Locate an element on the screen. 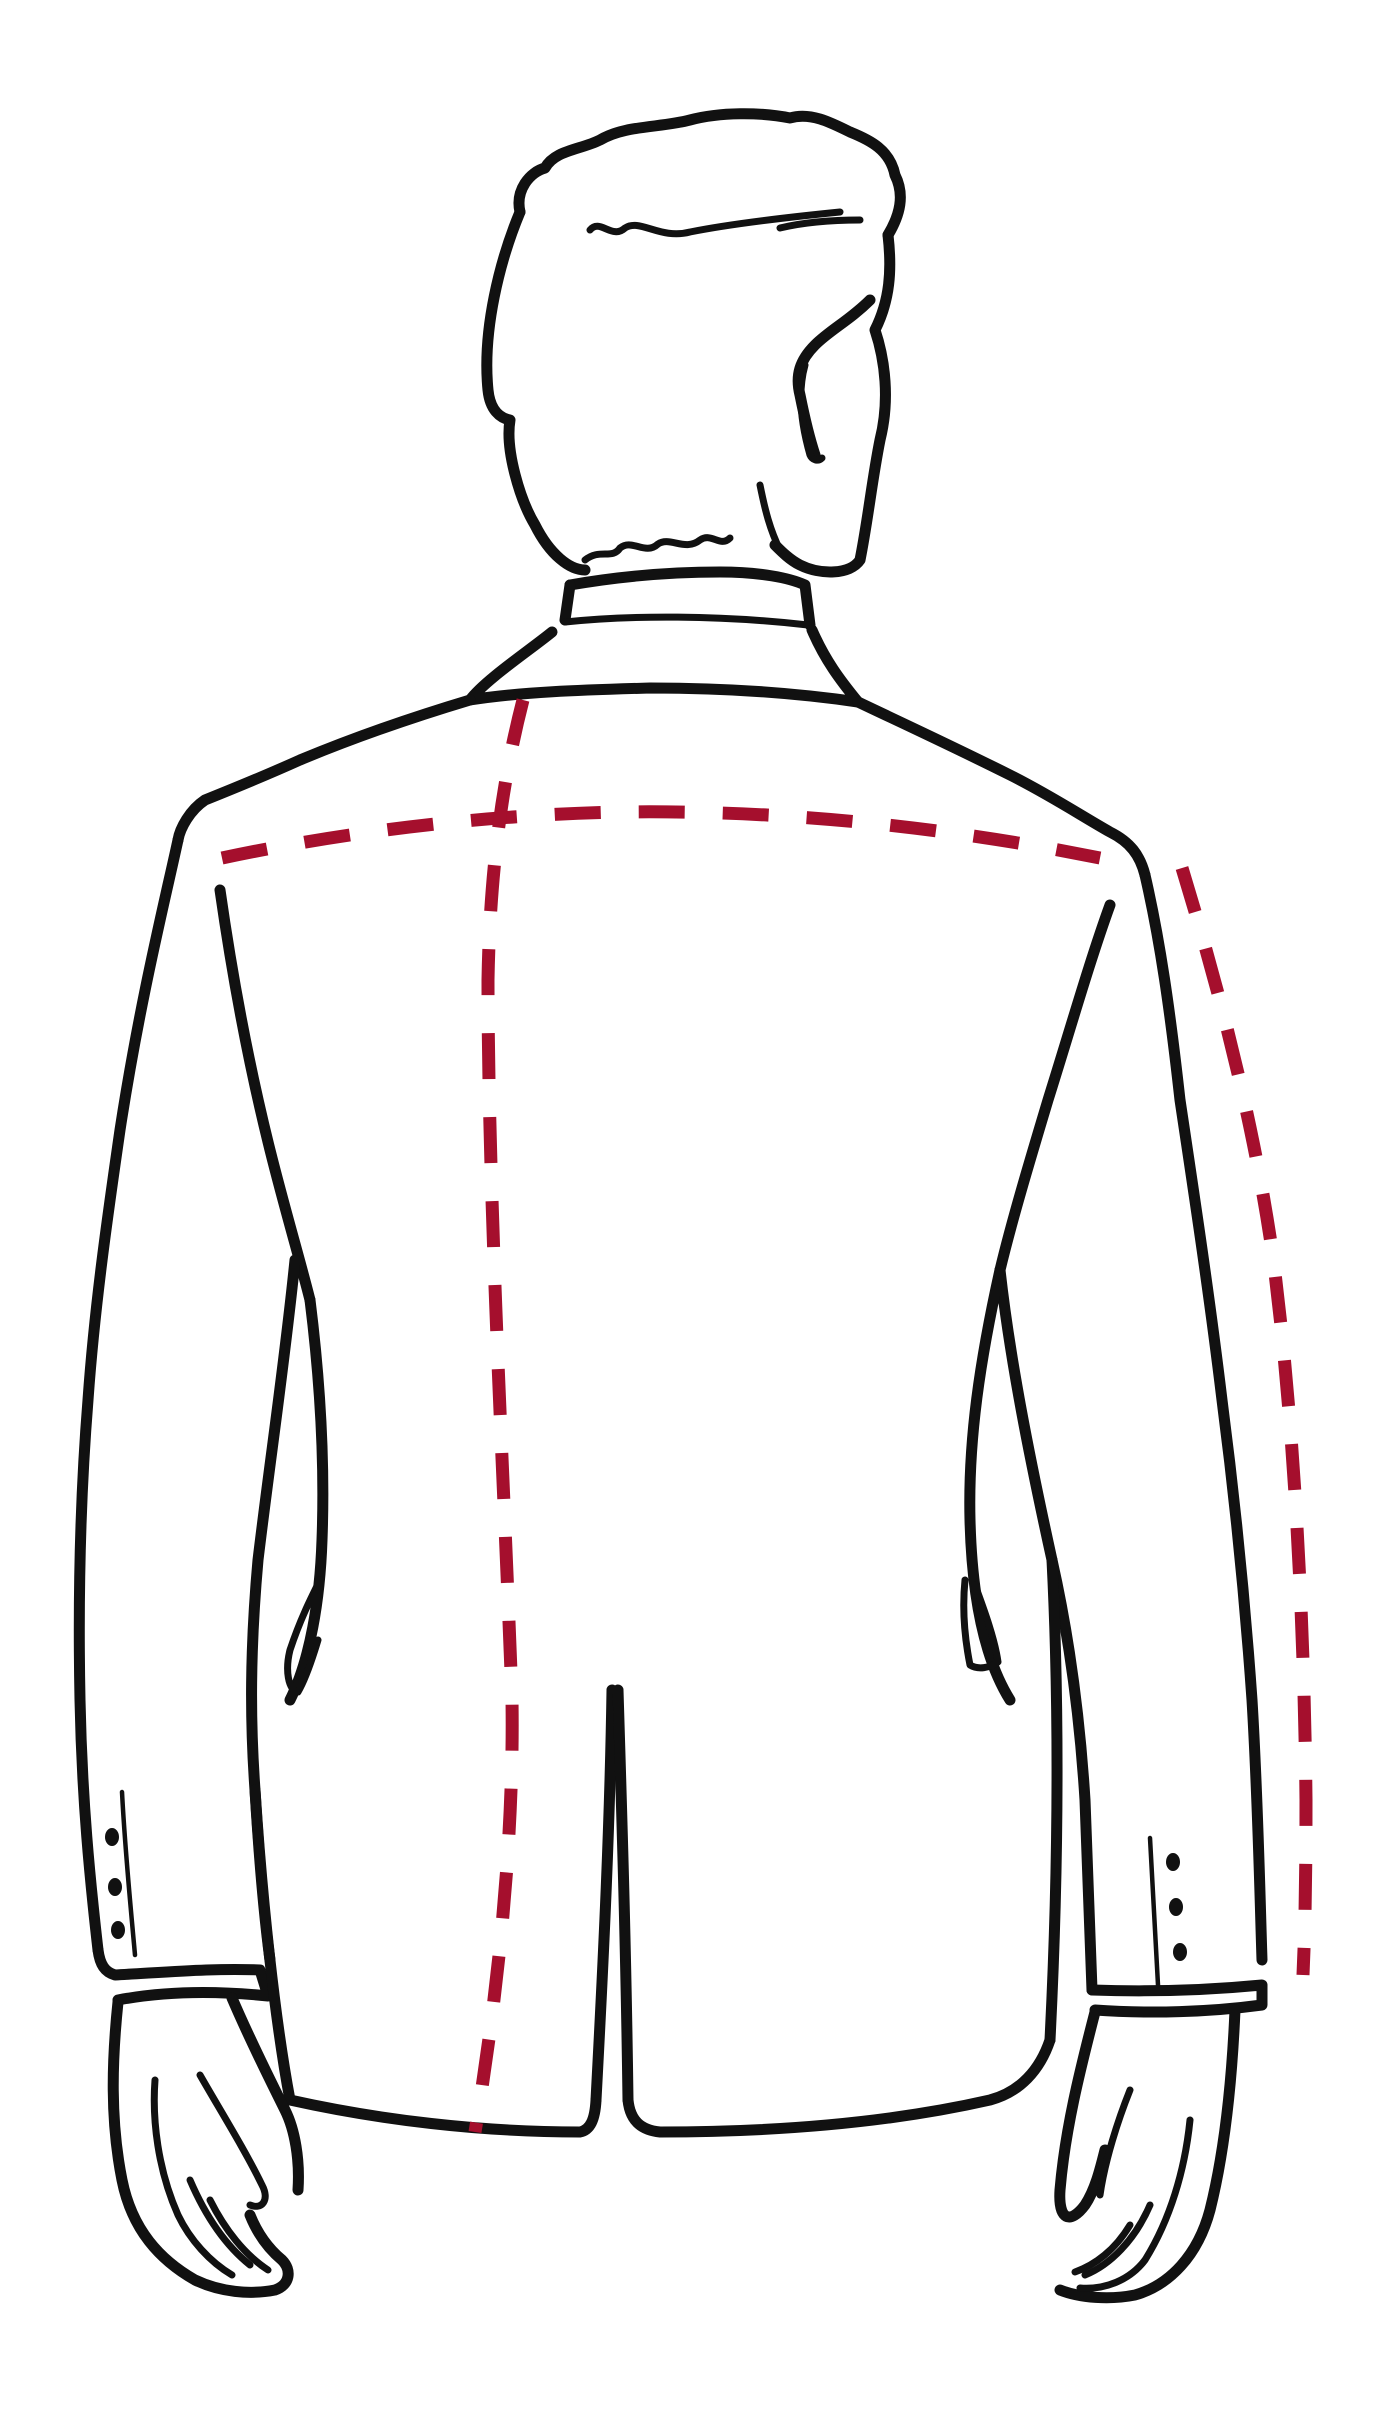 The height and width of the screenshot is (2410, 1390). left-sleeve-outer is located at coordinates (128, 1395).